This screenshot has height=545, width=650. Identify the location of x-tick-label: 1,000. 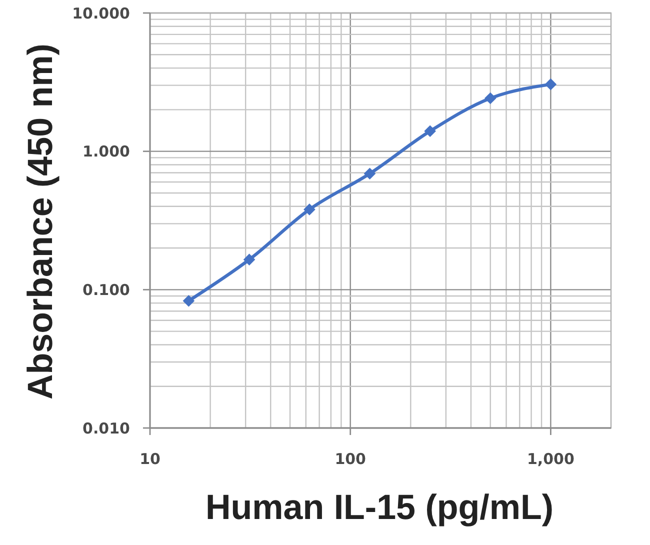
(550, 459).